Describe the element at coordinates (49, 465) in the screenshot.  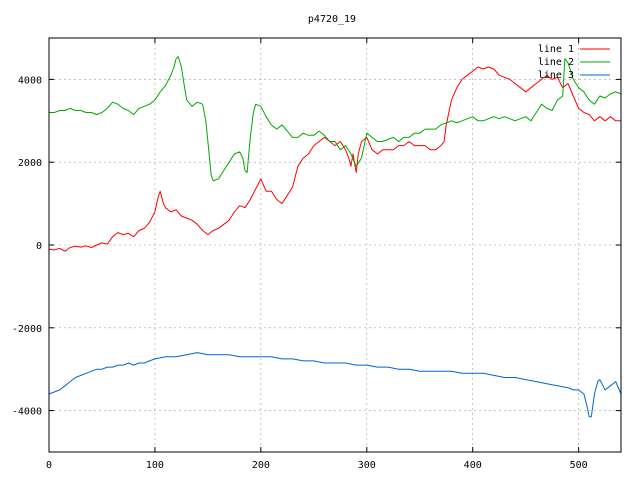
I see `x-tick-label: 0` at that location.